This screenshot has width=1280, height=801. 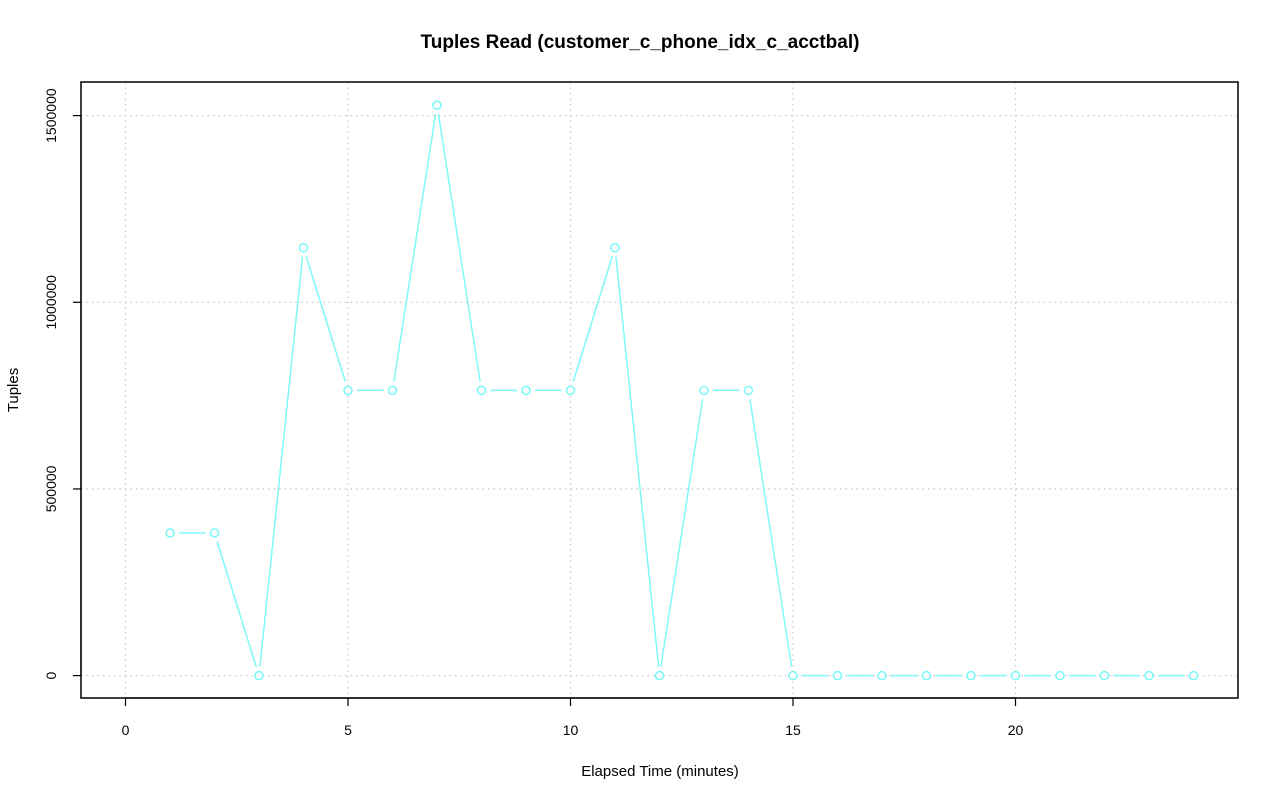 I want to click on x-axis: 0 5 10 15 20, so click(x=573, y=717).